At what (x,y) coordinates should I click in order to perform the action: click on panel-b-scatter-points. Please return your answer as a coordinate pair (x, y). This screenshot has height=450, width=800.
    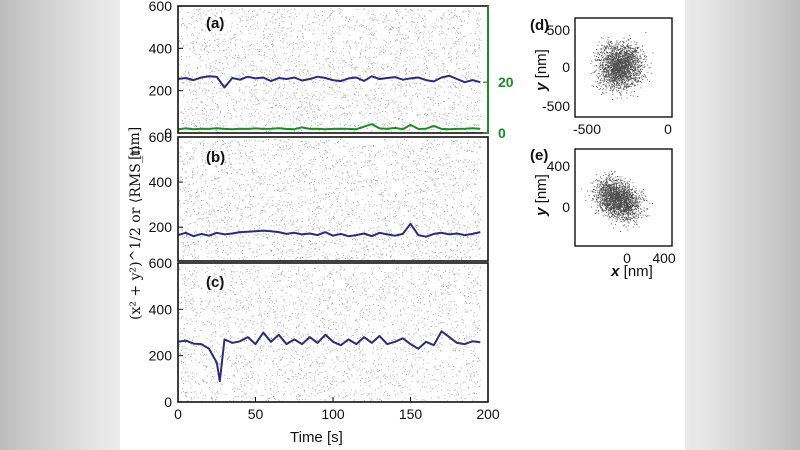
    Looking at the image, I should click on (329, 200).